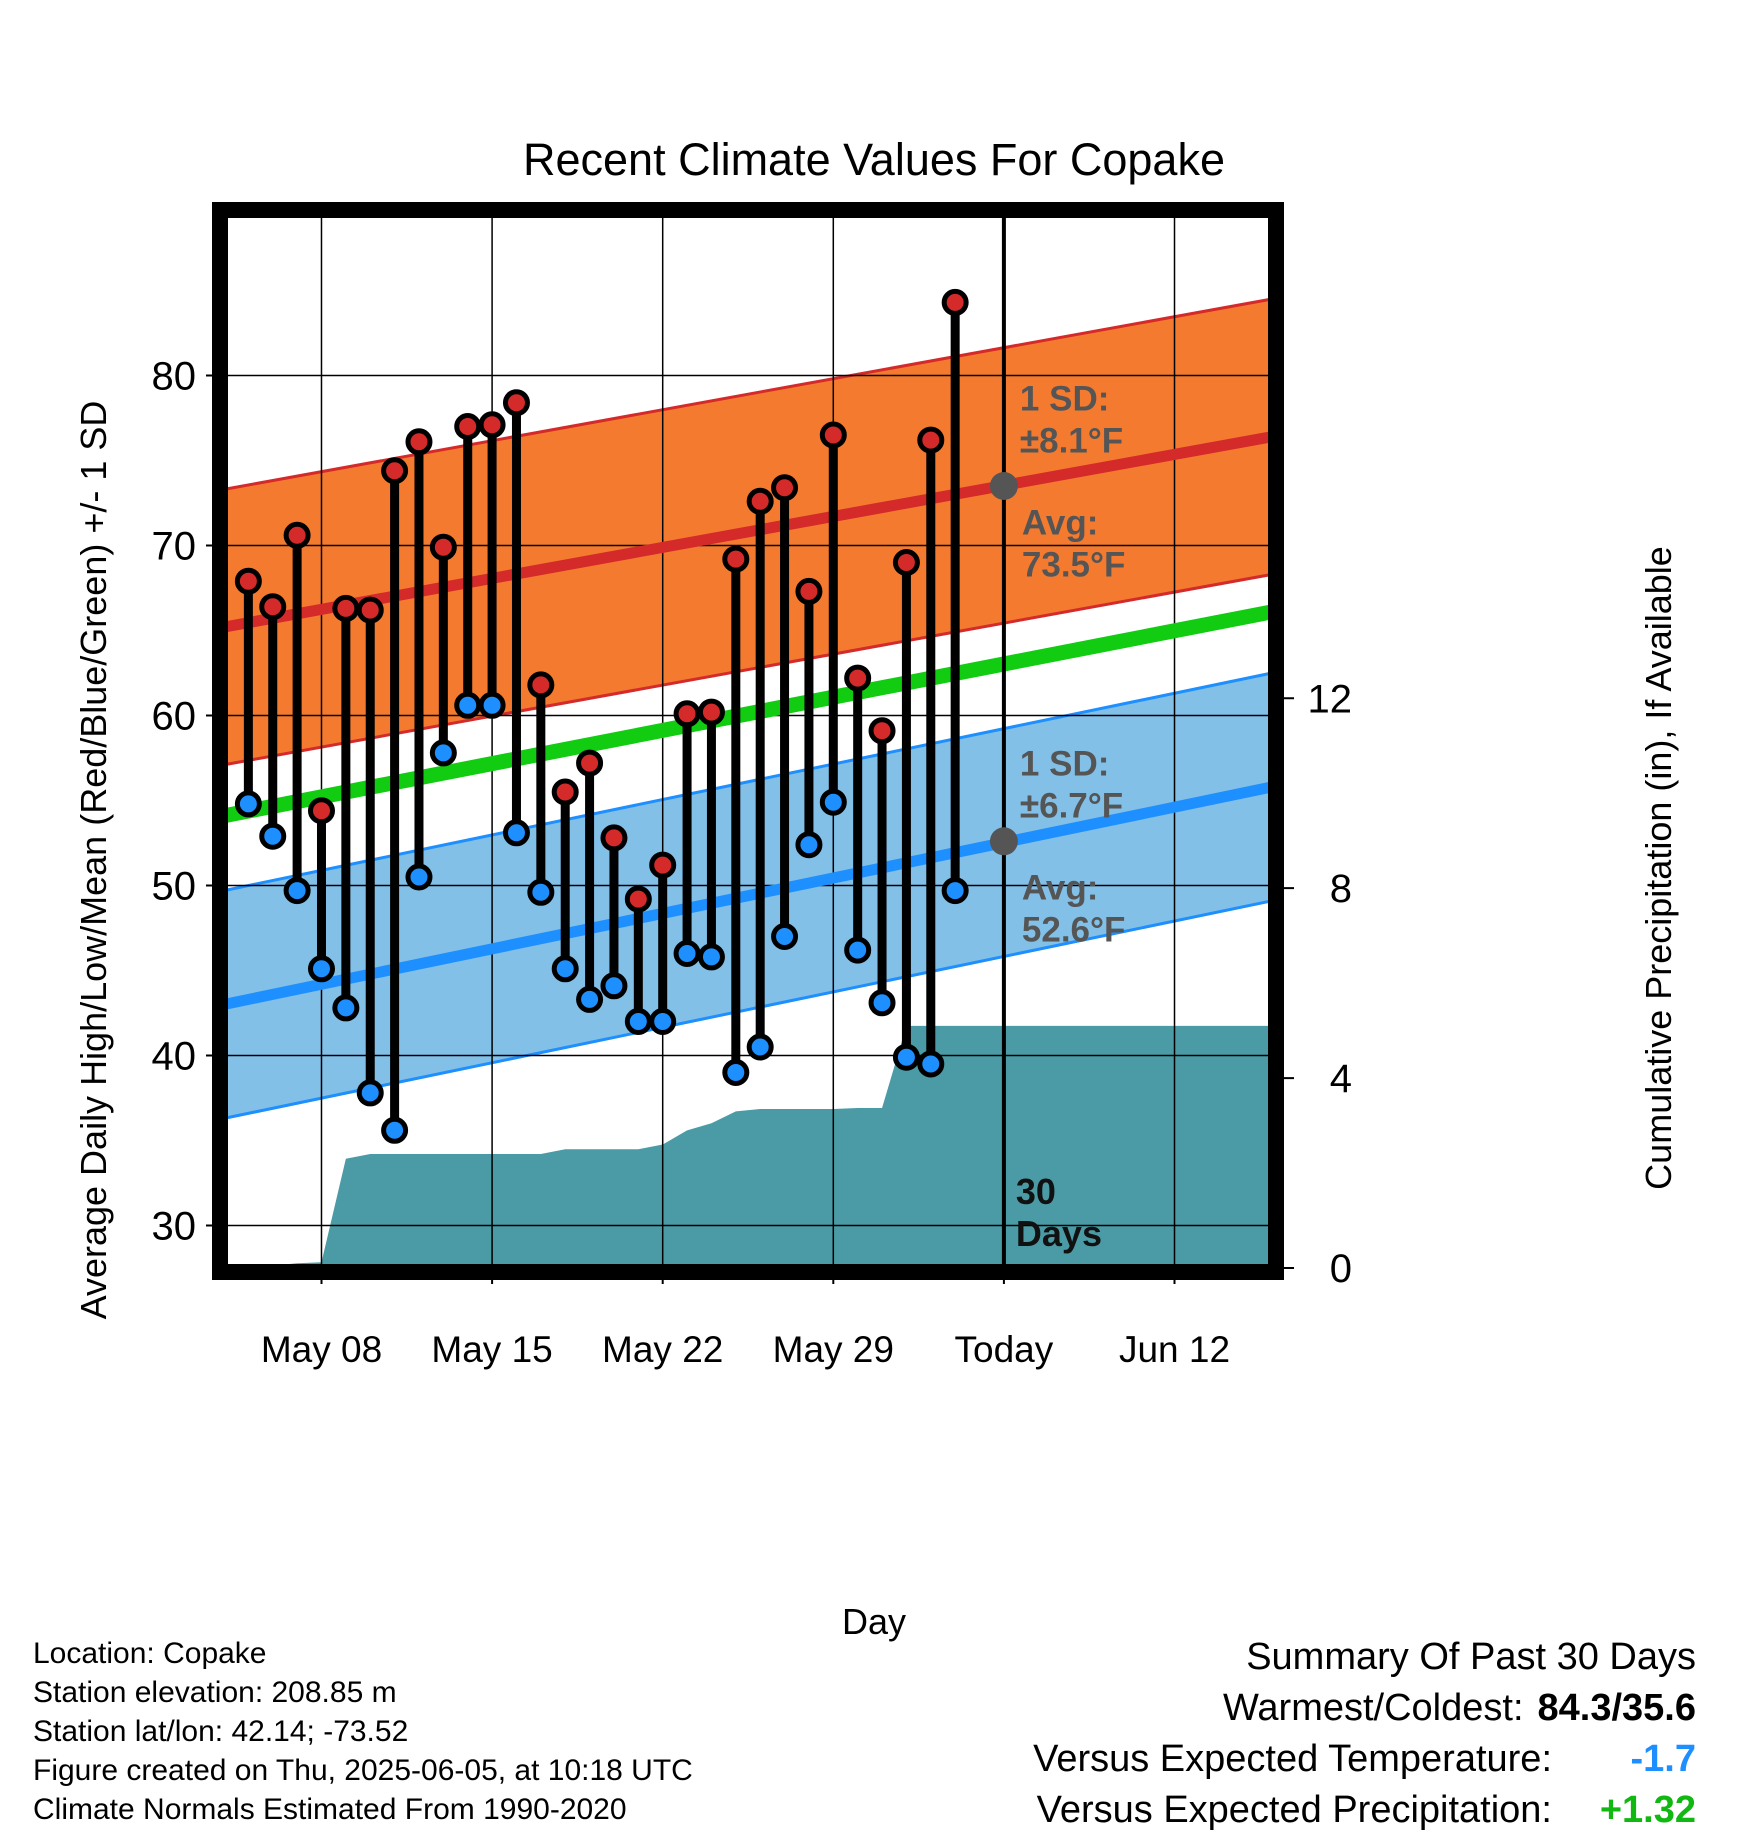  I want to click on y2-tick-label: 0, so click(1341, 1269).